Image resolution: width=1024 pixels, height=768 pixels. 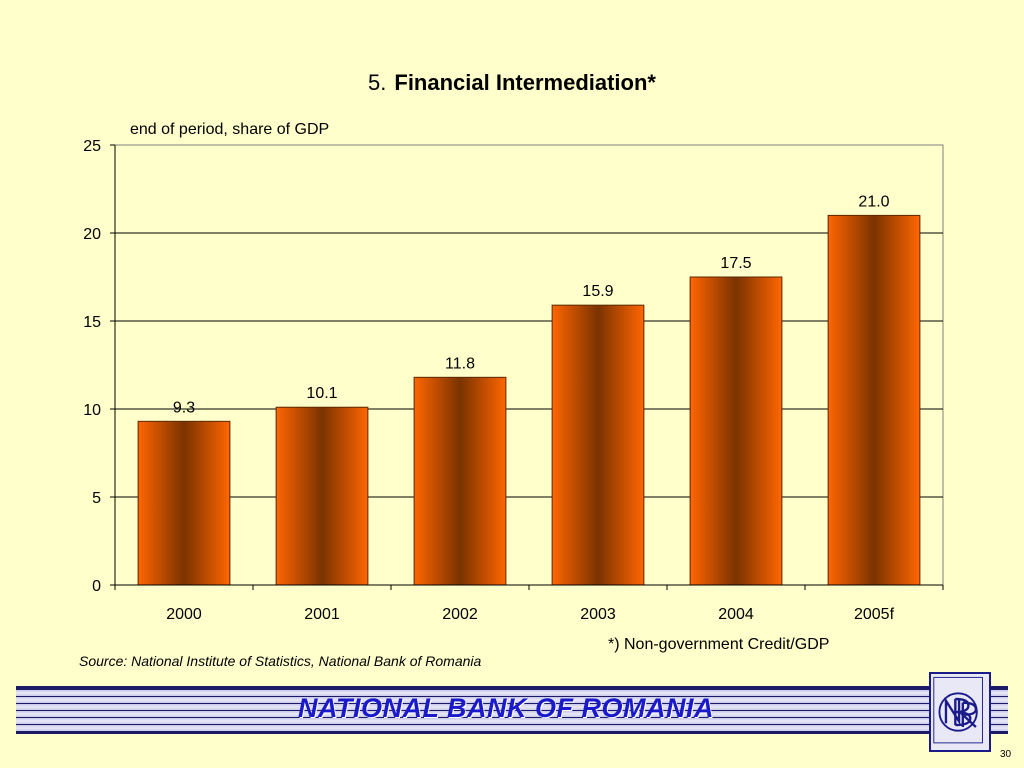 What do you see at coordinates (184, 503) in the screenshot?
I see `bar-2000` at bounding box center [184, 503].